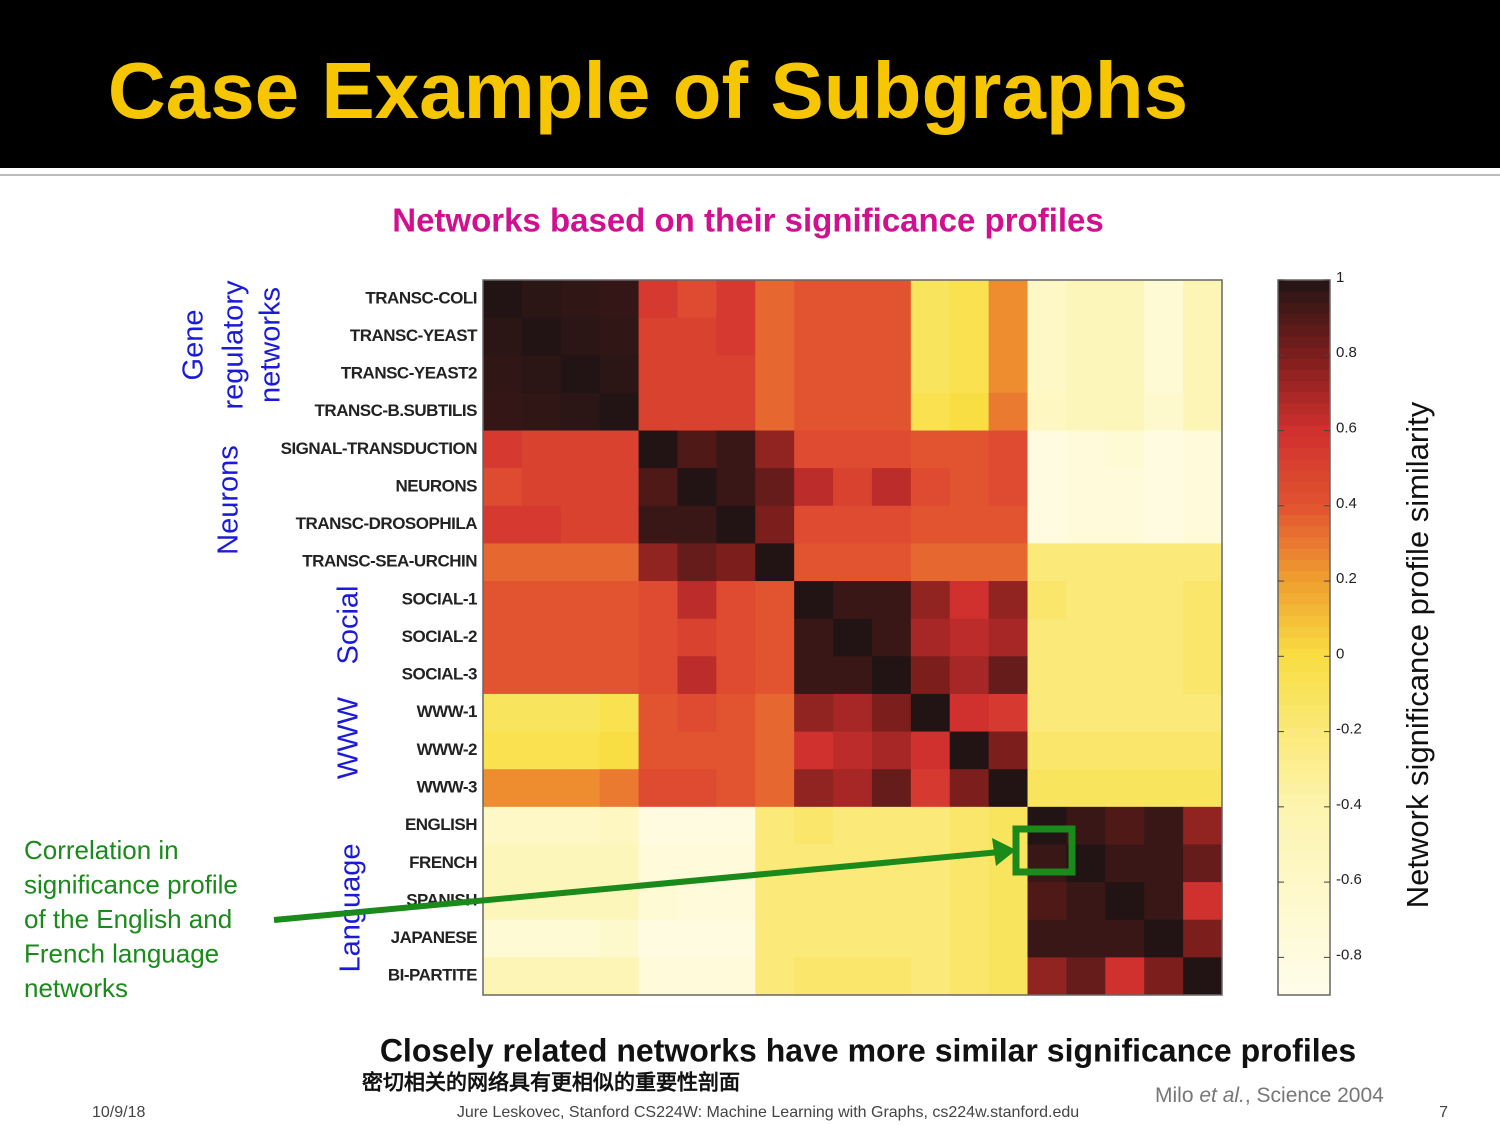 This screenshot has height=1125, width=1500. Describe the element at coordinates (194, 345) in the screenshot. I see `group-label: Gene` at that location.